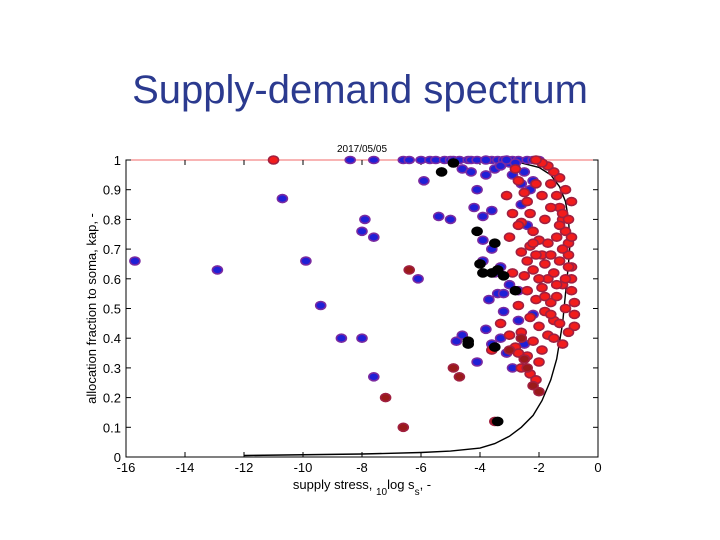 The height and width of the screenshot is (540, 720). What do you see at coordinates (244, 467) in the screenshot?
I see `x-tick-label: -12` at bounding box center [244, 467].